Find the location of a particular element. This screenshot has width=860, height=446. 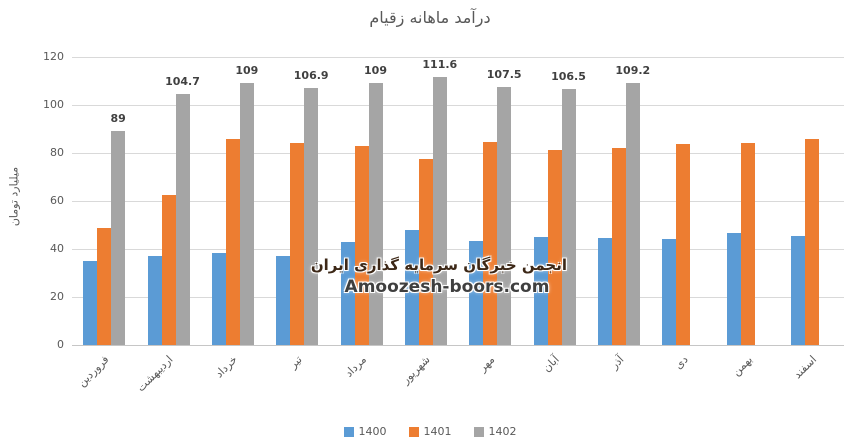

legend-item-1401: 1401 is located at coordinates (430, 431).